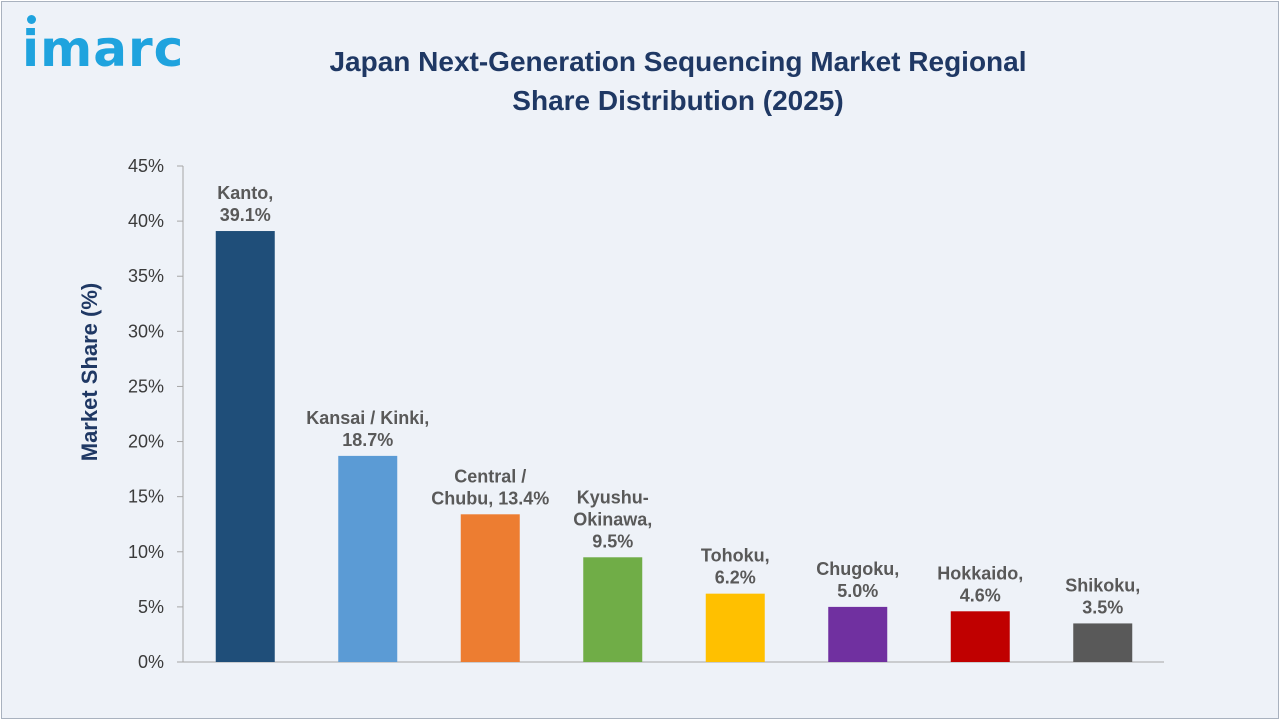 This screenshot has width=1280, height=720. I want to click on y-tick-label: 35%, so click(146, 276).